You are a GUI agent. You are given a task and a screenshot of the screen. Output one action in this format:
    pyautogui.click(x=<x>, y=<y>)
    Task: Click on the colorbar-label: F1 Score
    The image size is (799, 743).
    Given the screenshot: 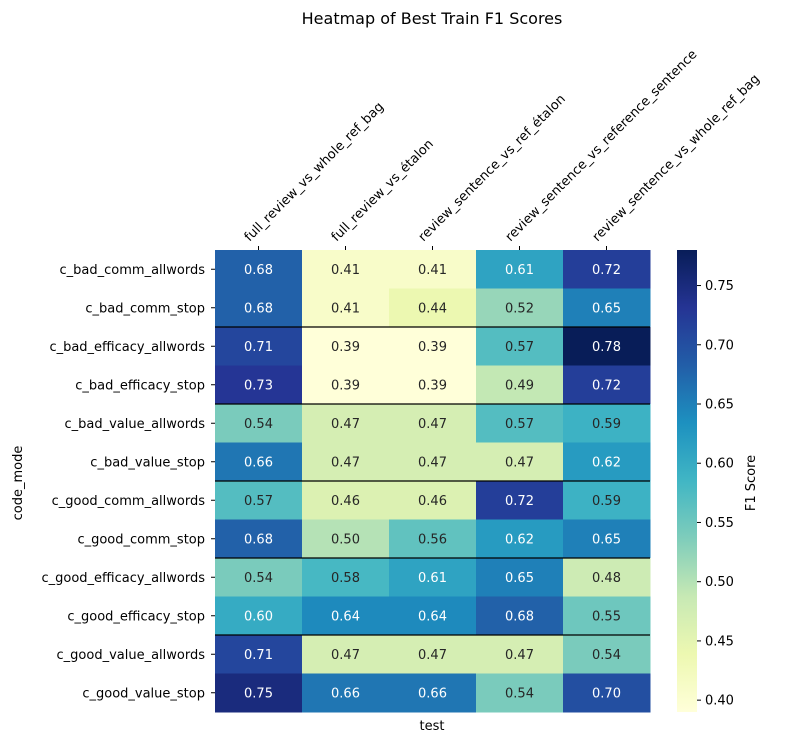 What is the action you would take?
    pyautogui.click(x=751, y=483)
    